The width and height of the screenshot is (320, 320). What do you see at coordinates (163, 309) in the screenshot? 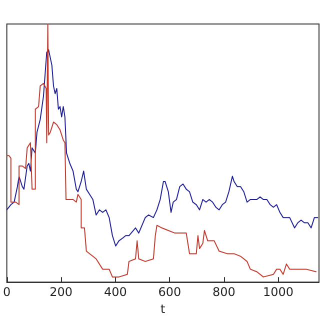
I see `x-axis-title: t` at bounding box center [163, 309].